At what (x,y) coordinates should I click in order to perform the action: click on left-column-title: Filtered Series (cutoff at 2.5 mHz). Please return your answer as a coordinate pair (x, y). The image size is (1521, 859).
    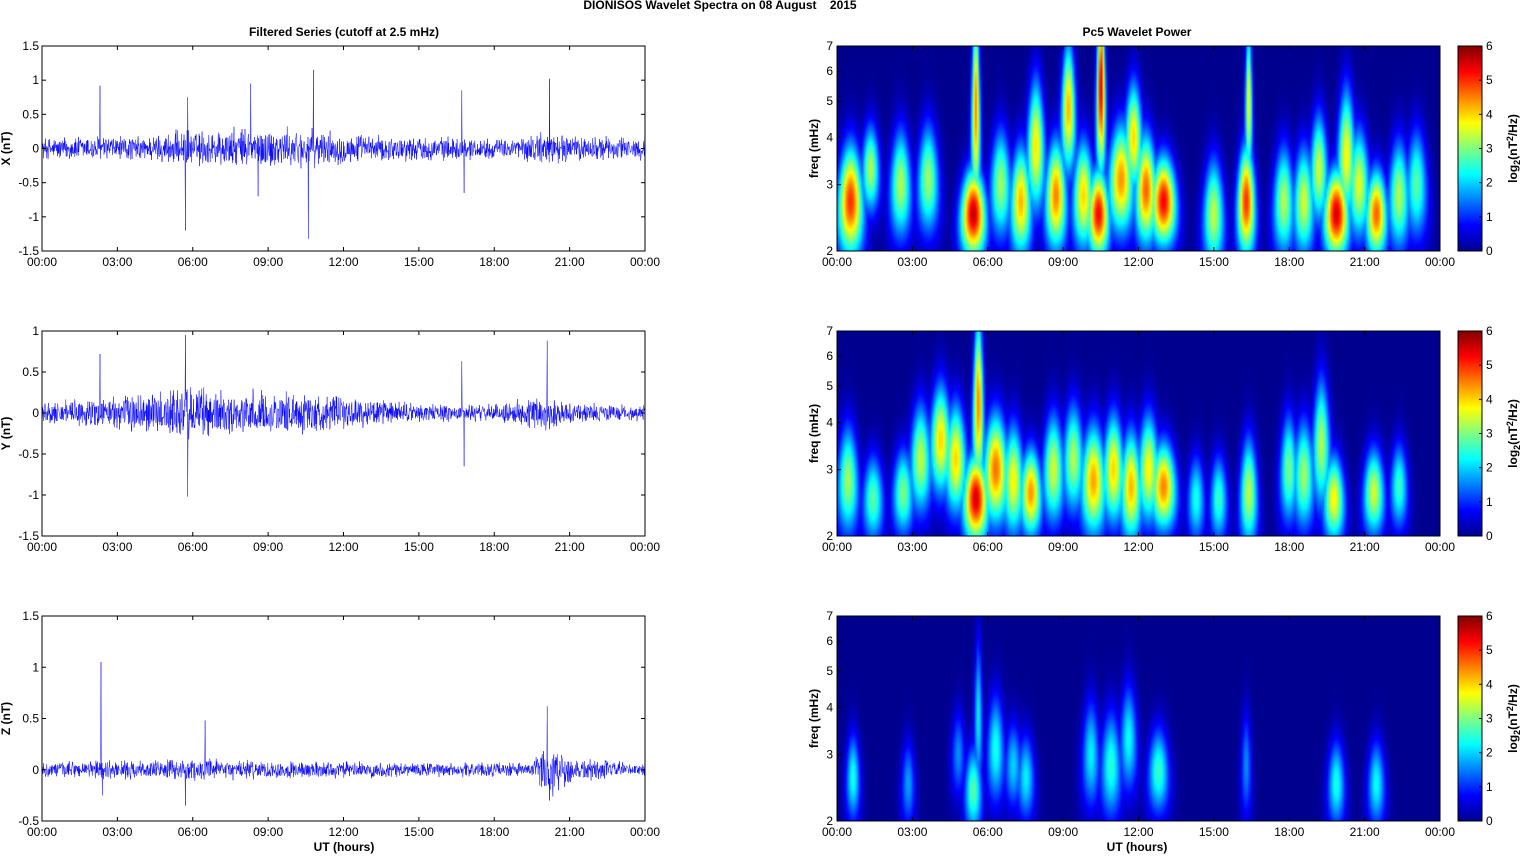
    Looking at the image, I should click on (344, 32).